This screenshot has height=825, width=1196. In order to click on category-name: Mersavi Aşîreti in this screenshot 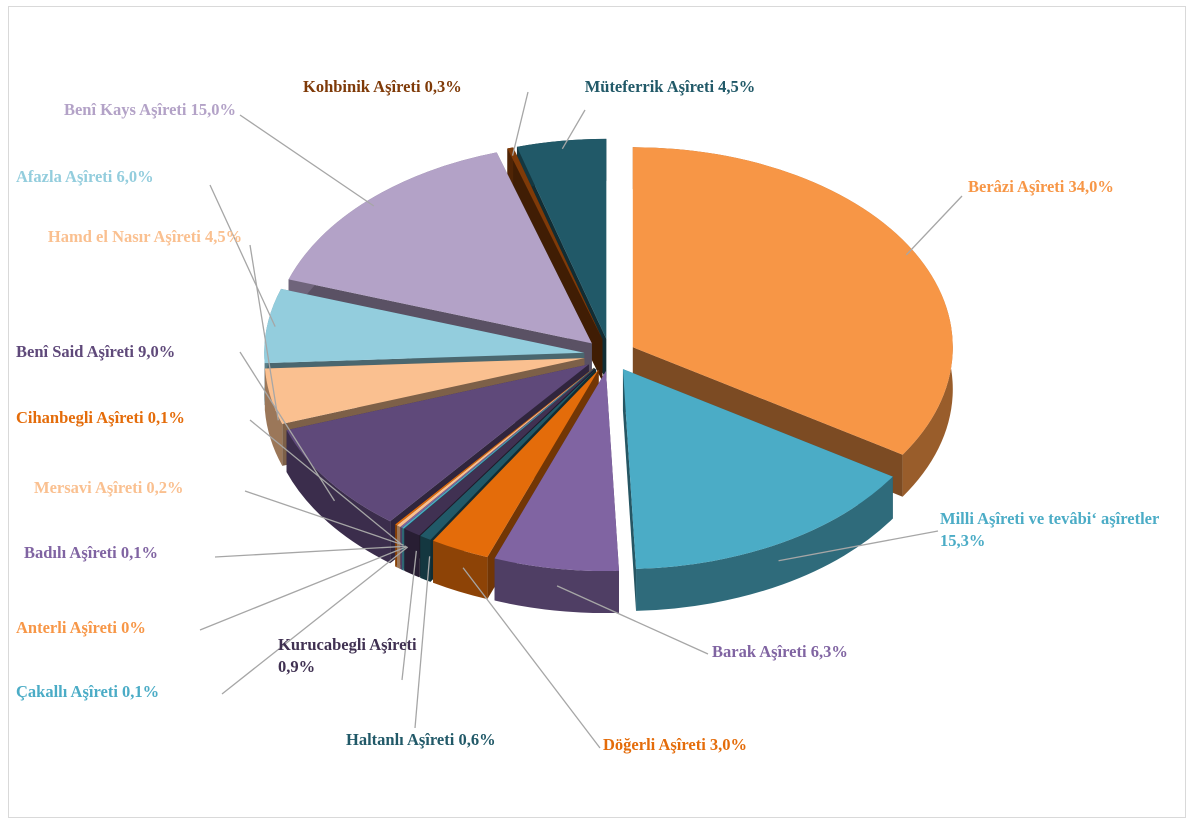, I will do `click(88, 487)`.